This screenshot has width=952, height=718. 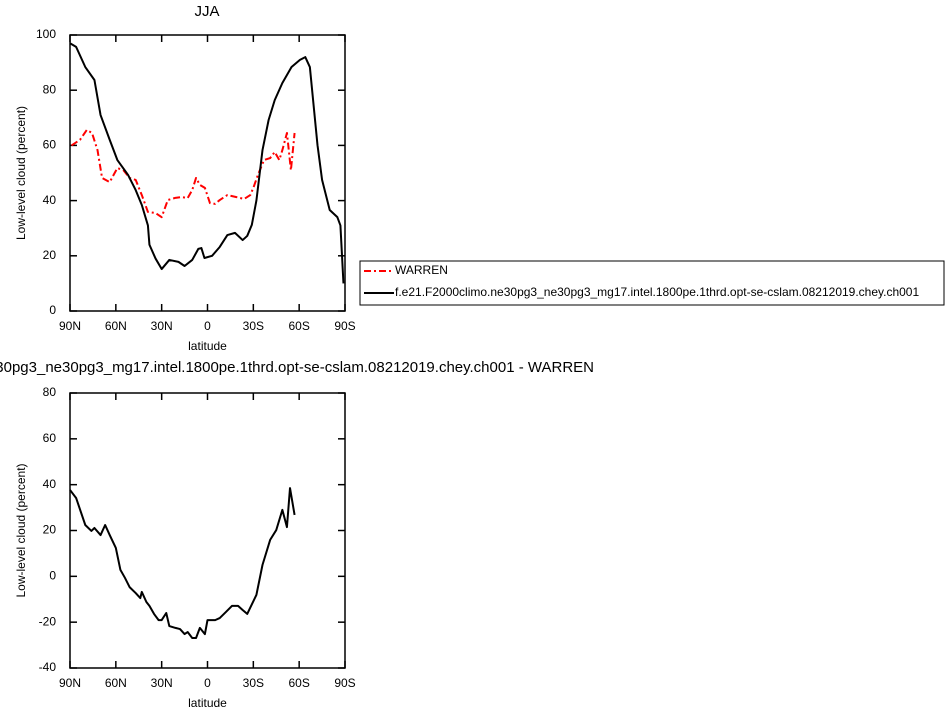 I want to click on y-tick-label: -20, so click(x=48, y=621).